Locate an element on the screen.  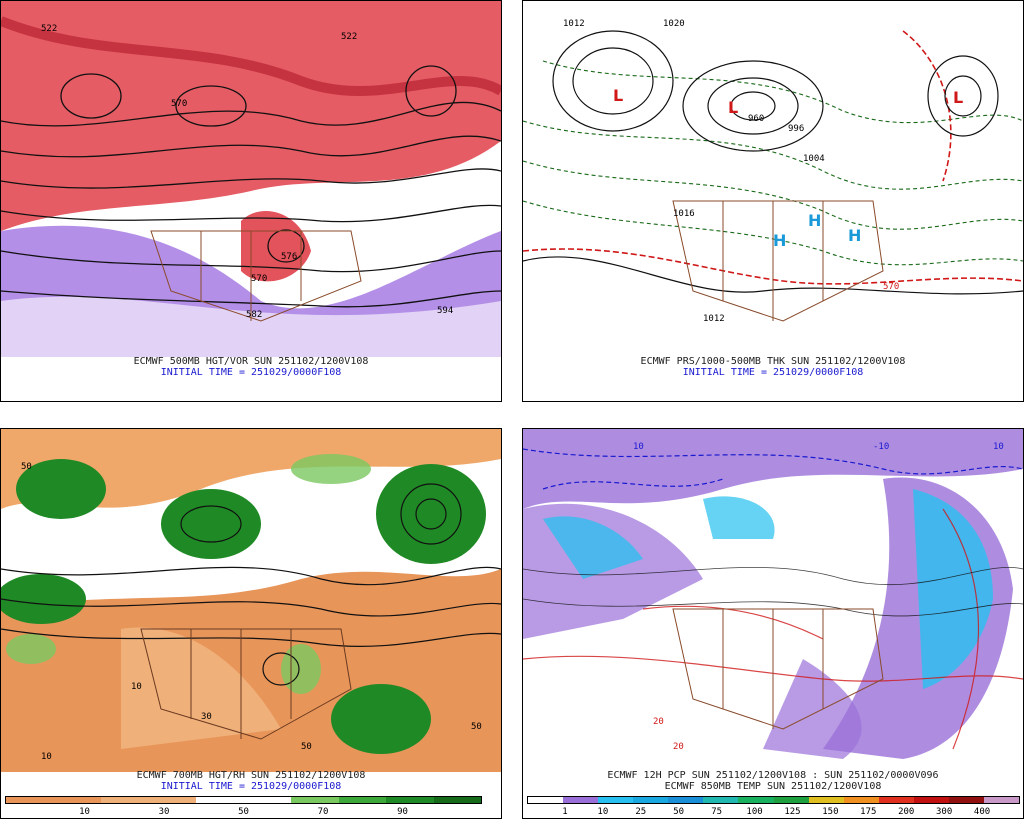
rh-colorbar is located at coordinates (243, 800).